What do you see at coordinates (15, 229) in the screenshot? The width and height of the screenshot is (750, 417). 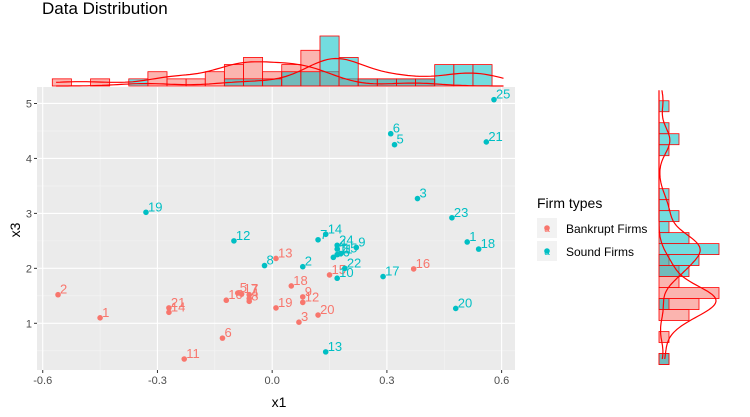 I see `y-axis-label: x3` at bounding box center [15, 229].